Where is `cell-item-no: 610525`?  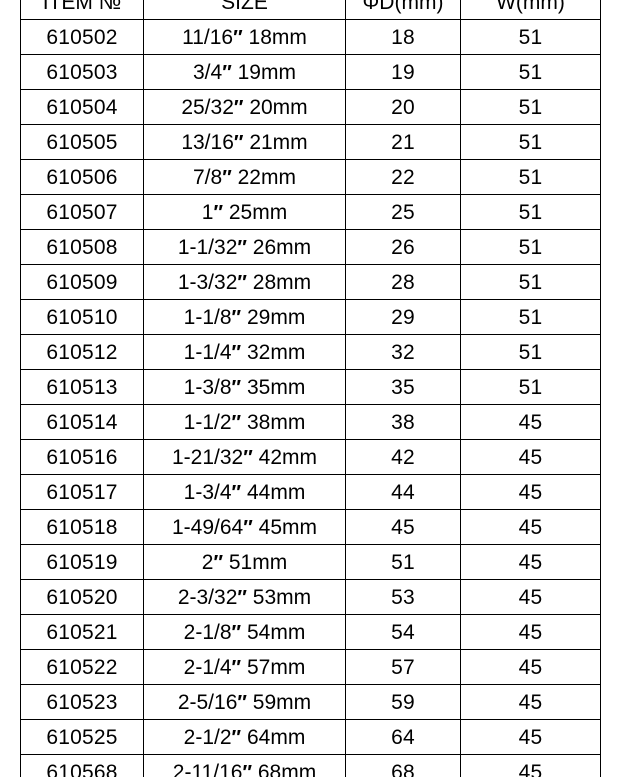 cell-item-no: 610525 is located at coordinates (82, 737).